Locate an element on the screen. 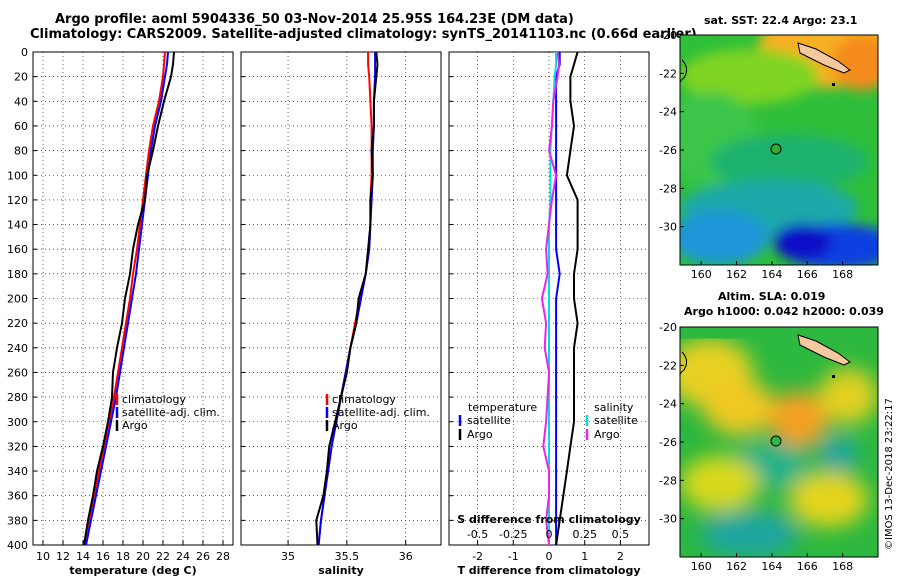 This screenshot has height=580, width=900. diff-s-xlabel: S difference from climatology is located at coordinates (549, 519).